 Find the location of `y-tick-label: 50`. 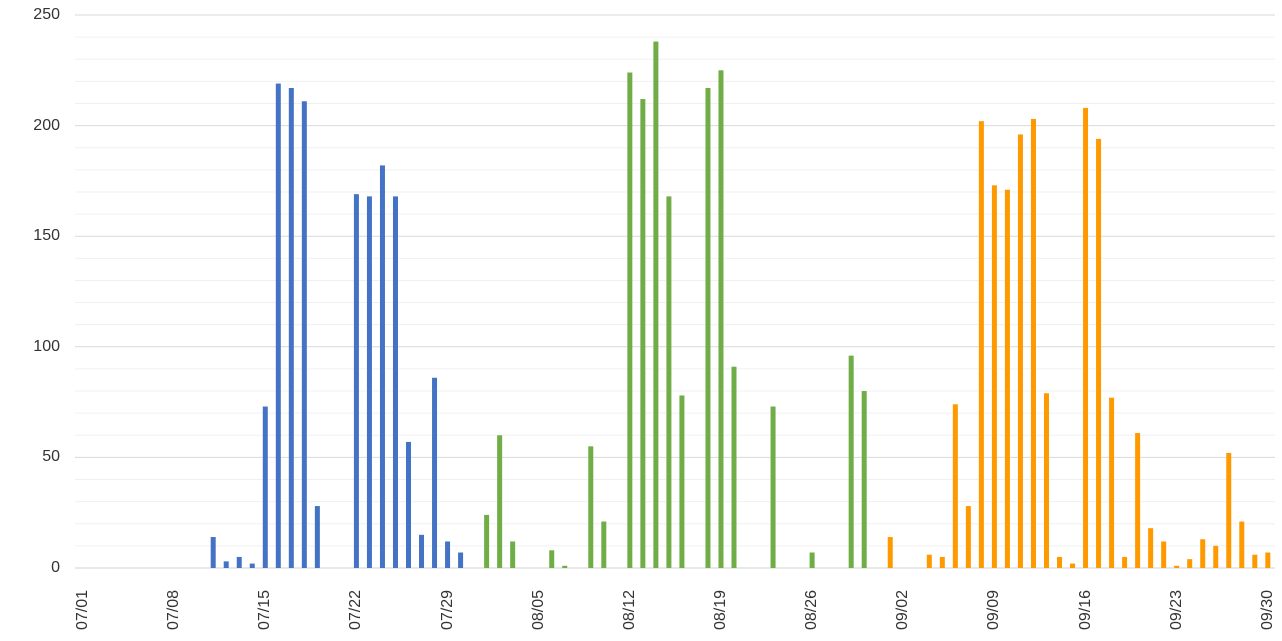

y-tick-label: 50 is located at coordinates (51, 457).